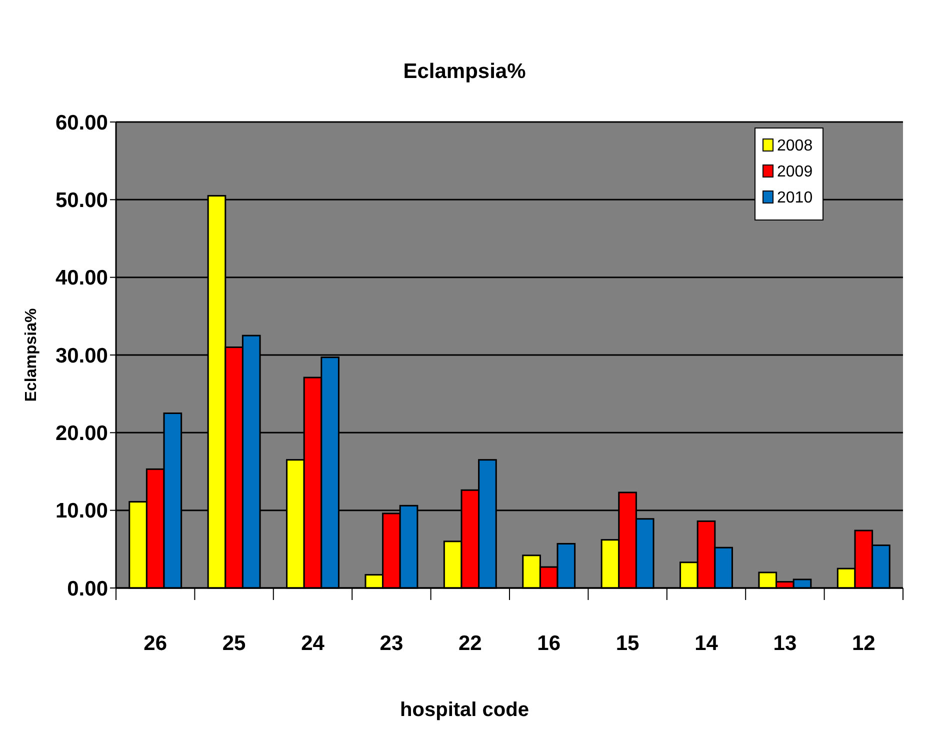 The width and height of the screenshot is (928, 729). Describe the element at coordinates (81, 200) in the screenshot. I see `y-tick-label: 50.00` at that location.